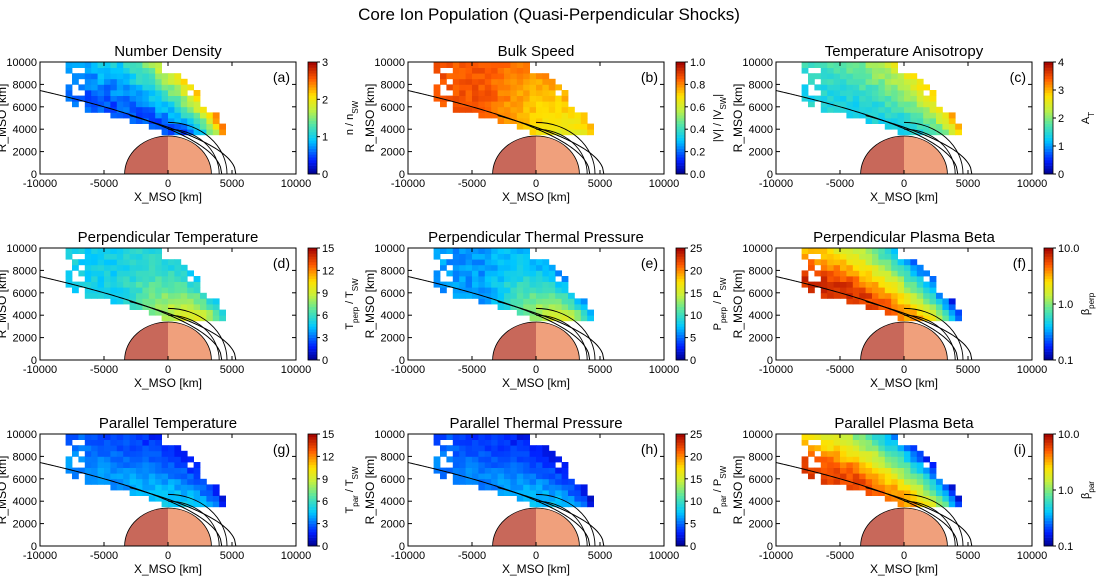  I want to click on y-tick-label: 2000, so click(761, 153).